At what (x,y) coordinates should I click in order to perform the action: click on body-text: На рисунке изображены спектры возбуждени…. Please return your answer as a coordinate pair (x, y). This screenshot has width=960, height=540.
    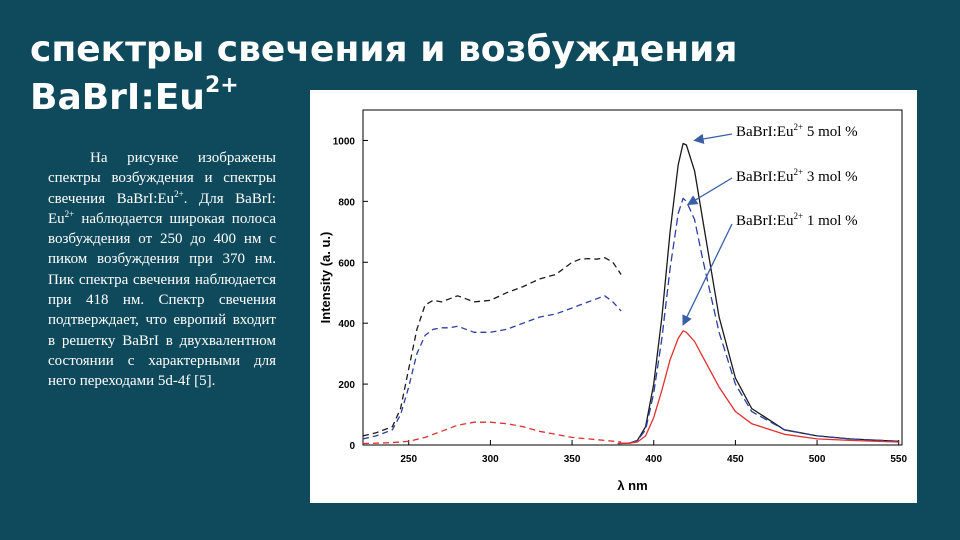
    Looking at the image, I should click on (162, 270).